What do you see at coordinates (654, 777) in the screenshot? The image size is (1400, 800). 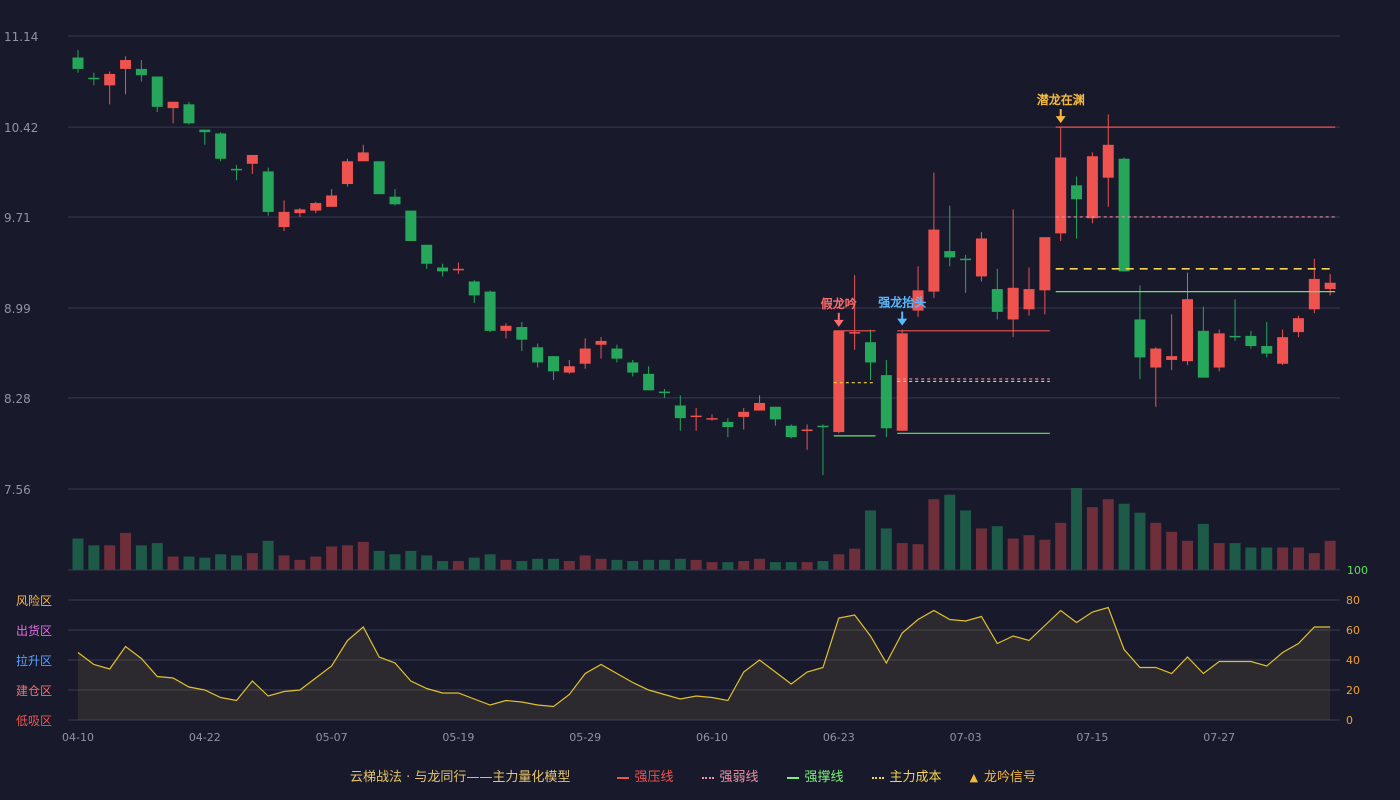 I see `legend-label: 强压线` at bounding box center [654, 777].